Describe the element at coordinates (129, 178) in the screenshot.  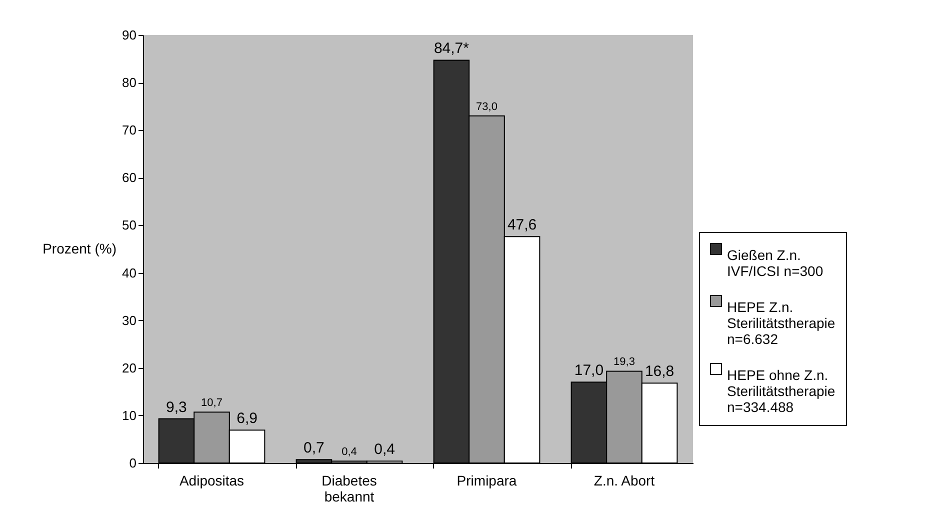
I see `y-tick-label: 60` at that location.